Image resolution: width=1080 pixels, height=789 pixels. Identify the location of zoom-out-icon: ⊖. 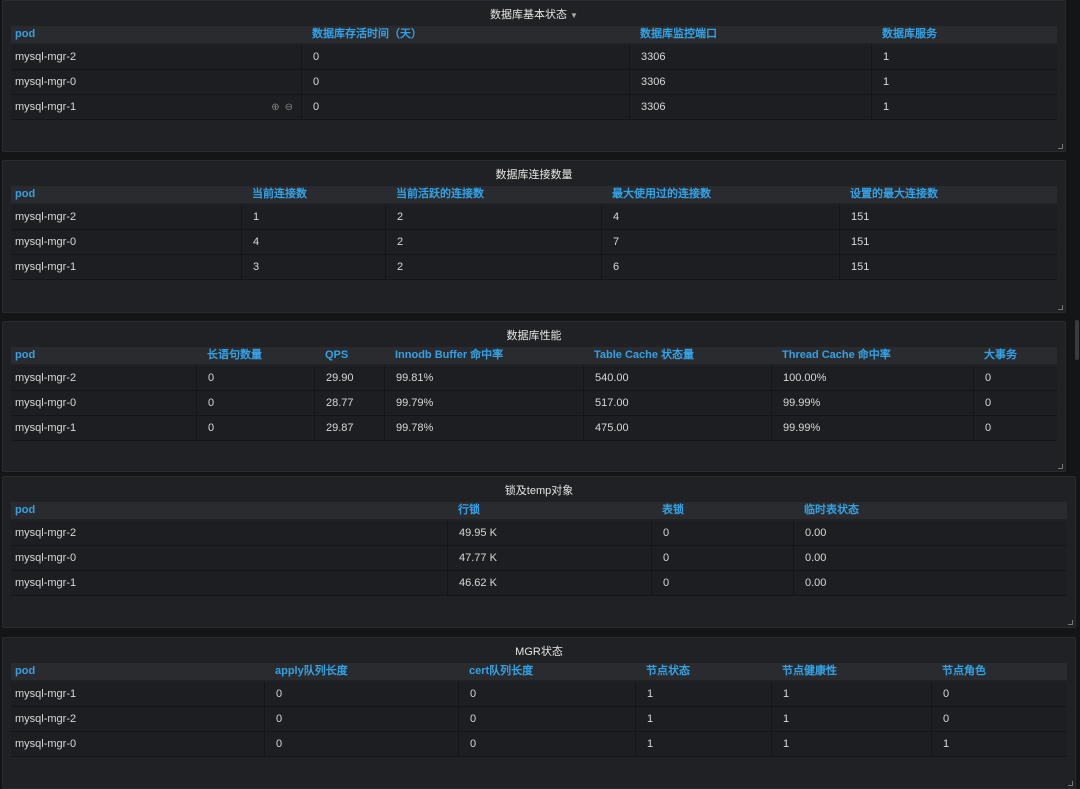
(291, 107).